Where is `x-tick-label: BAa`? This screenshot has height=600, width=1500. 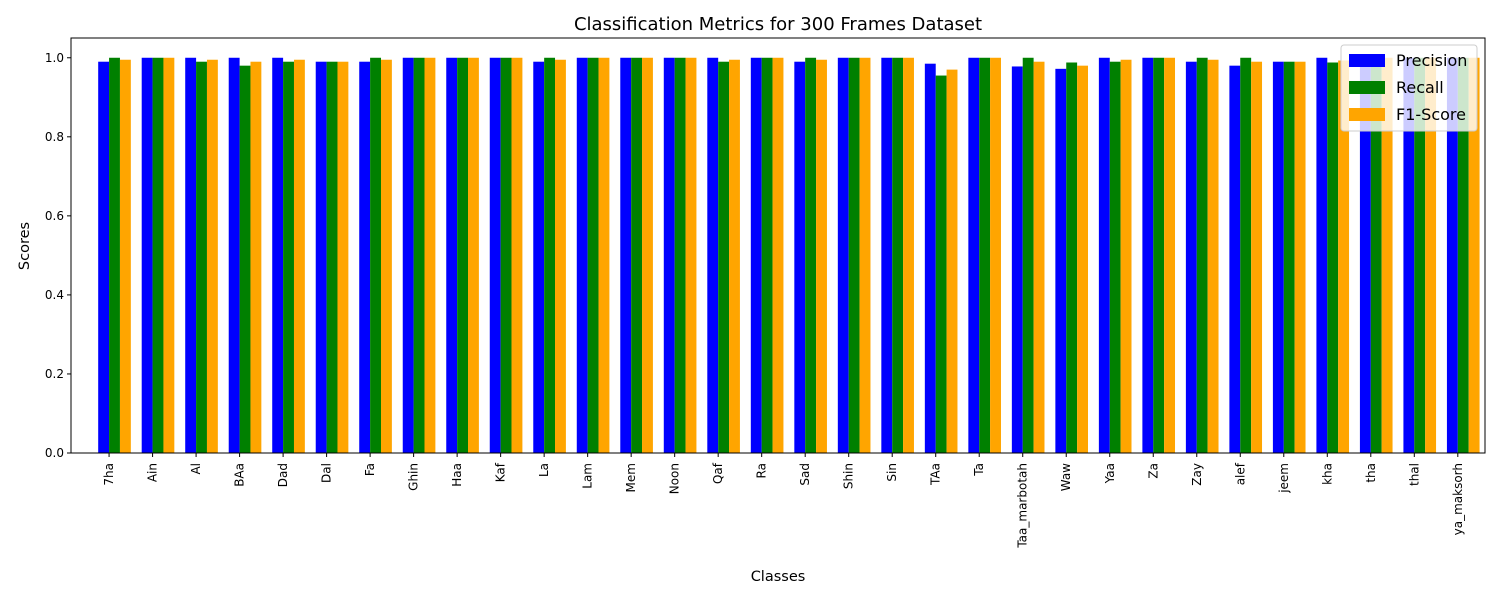
x-tick-label: BAa is located at coordinates (240, 475).